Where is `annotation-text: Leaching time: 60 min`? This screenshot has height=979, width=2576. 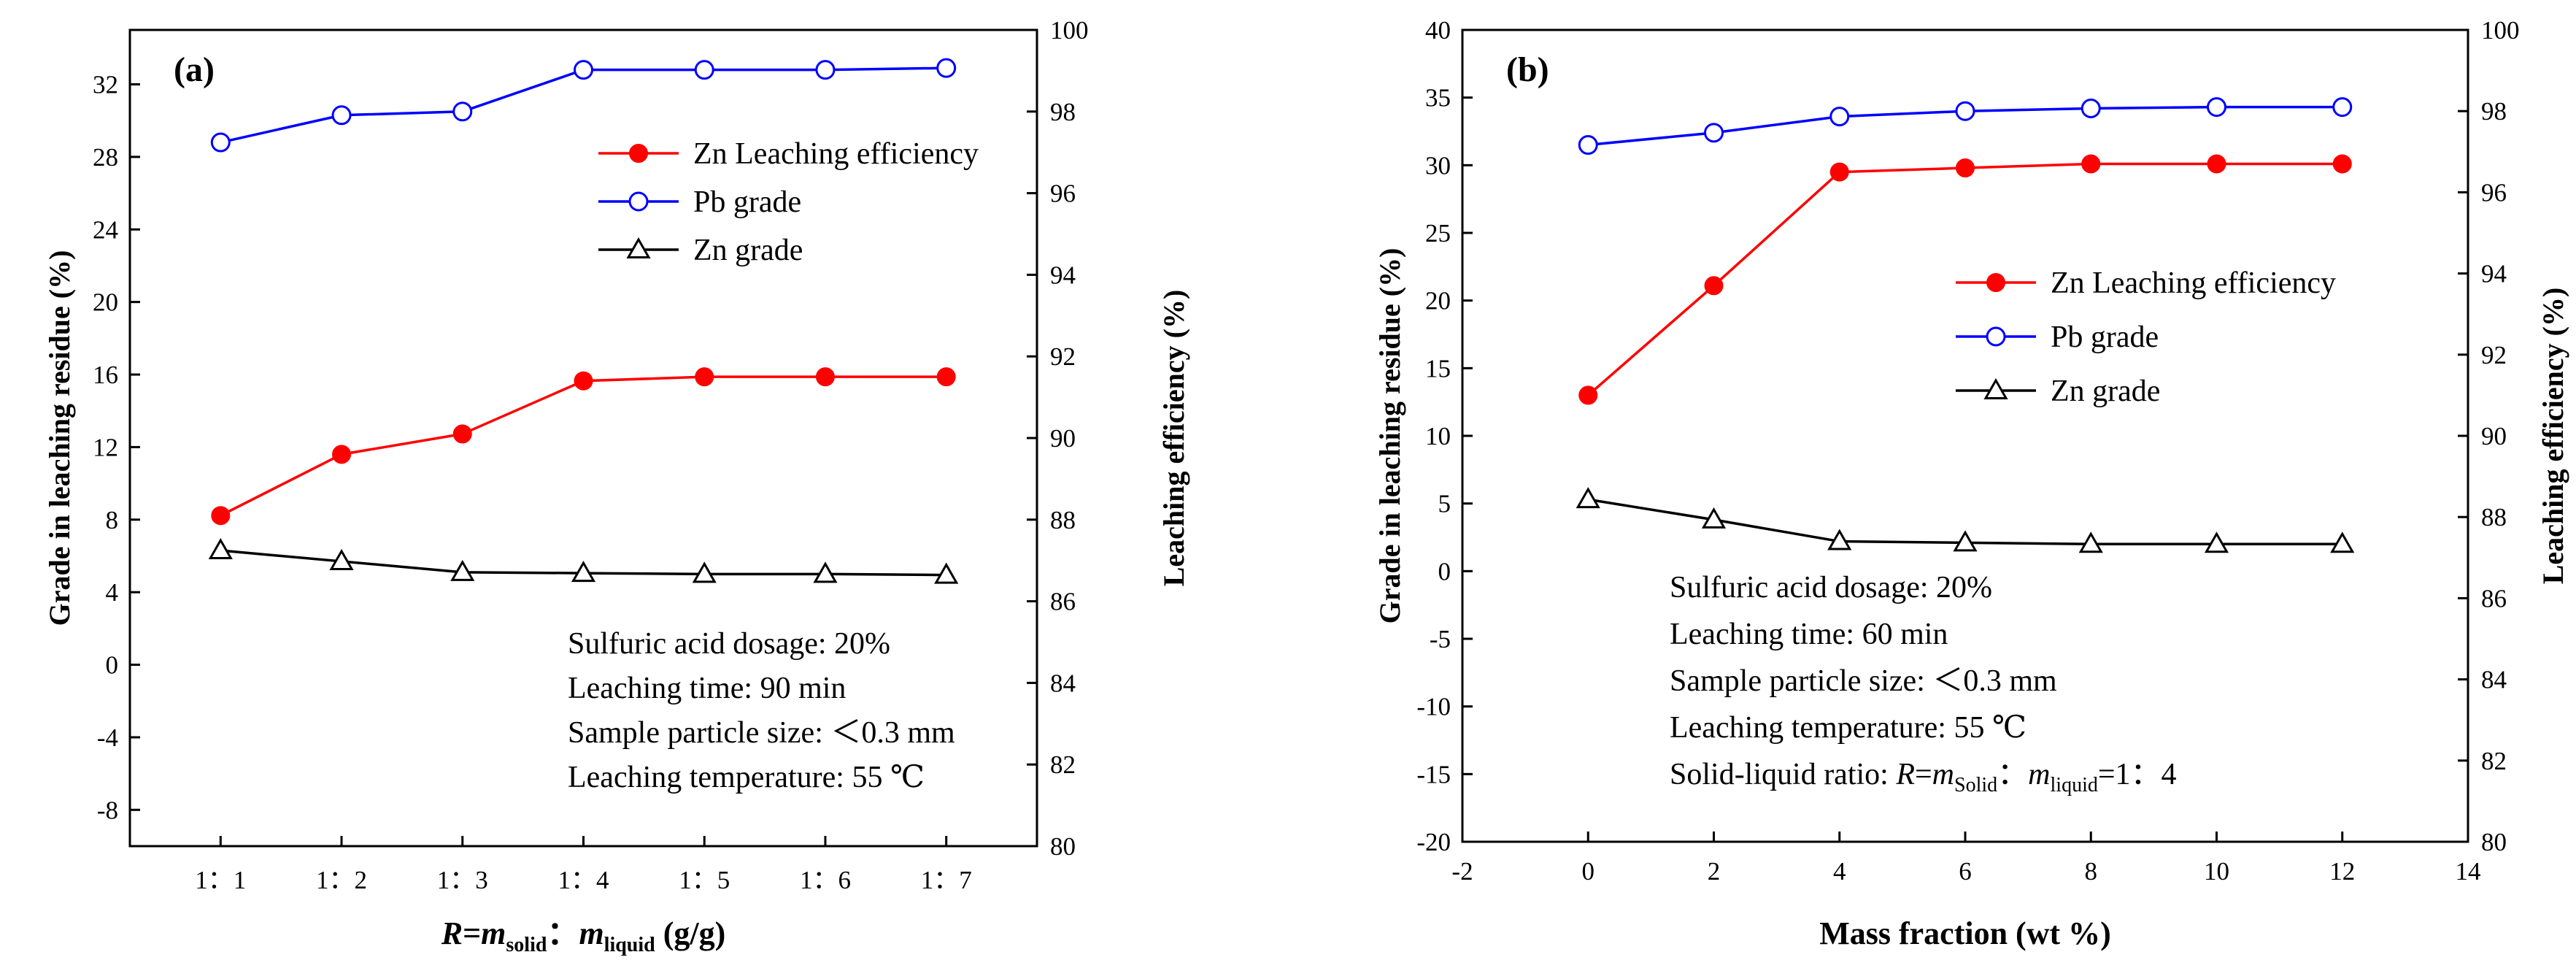
annotation-text: Leaching time: 60 min is located at coordinates (1809, 634).